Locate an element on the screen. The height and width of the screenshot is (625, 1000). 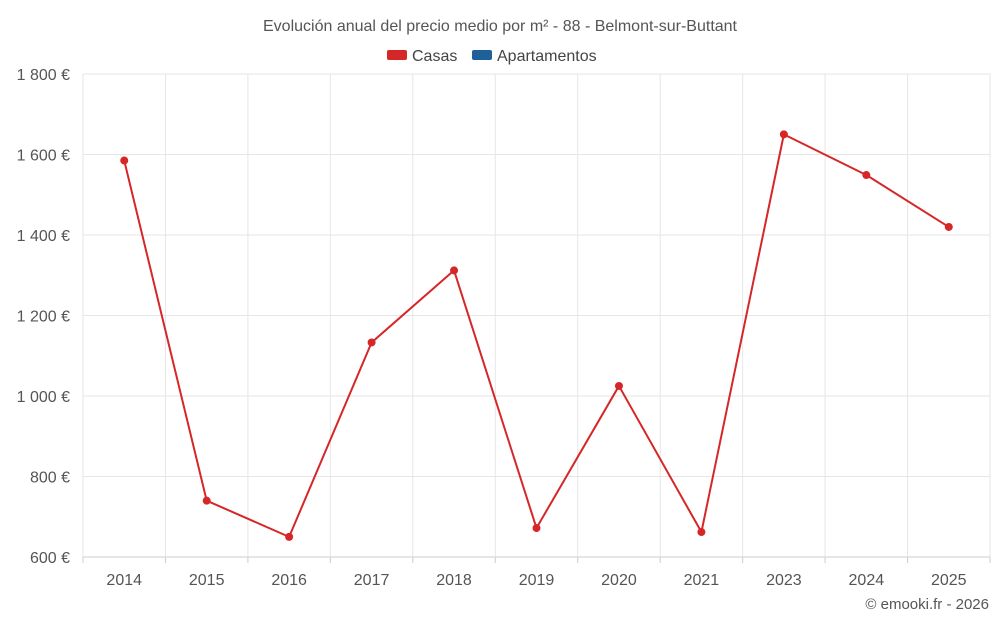
x-tick-label: 2016 is located at coordinates (289, 580).